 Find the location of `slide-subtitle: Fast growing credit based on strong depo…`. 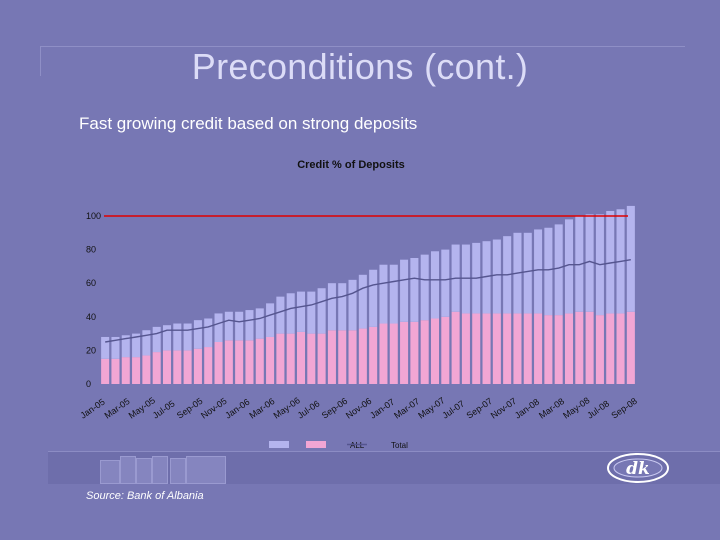

slide-subtitle: Fast growing credit based on strong depo… is located at coordinates (248, 123).